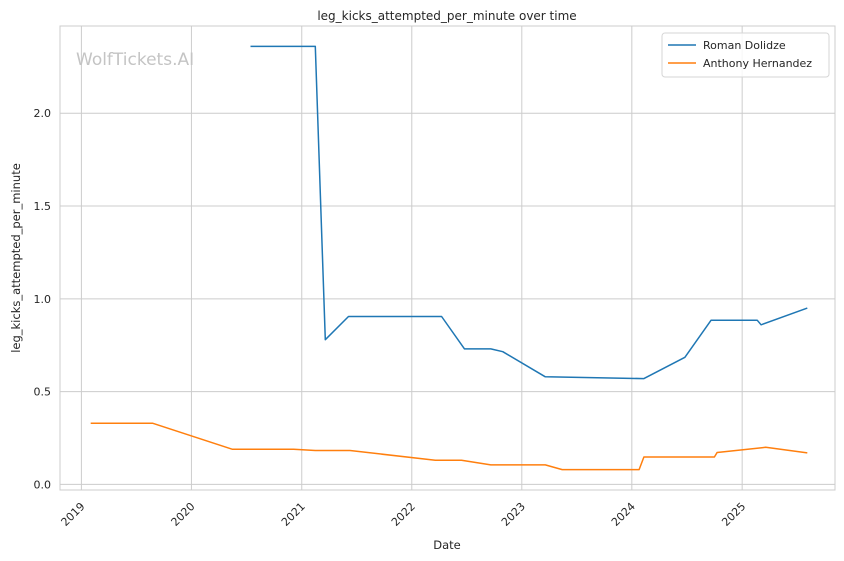  I want to click on x-tick-label: 2022, so click(403, 514).